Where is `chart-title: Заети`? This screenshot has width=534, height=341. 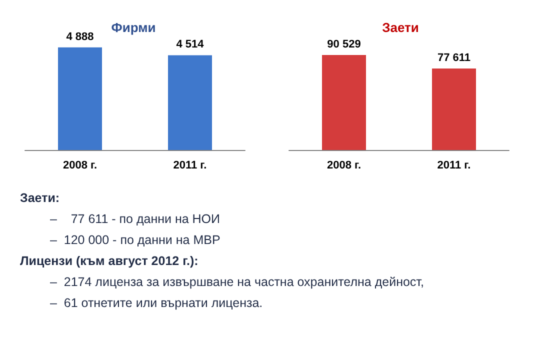
chart-title: Заети is located at coordinates (400, 27).